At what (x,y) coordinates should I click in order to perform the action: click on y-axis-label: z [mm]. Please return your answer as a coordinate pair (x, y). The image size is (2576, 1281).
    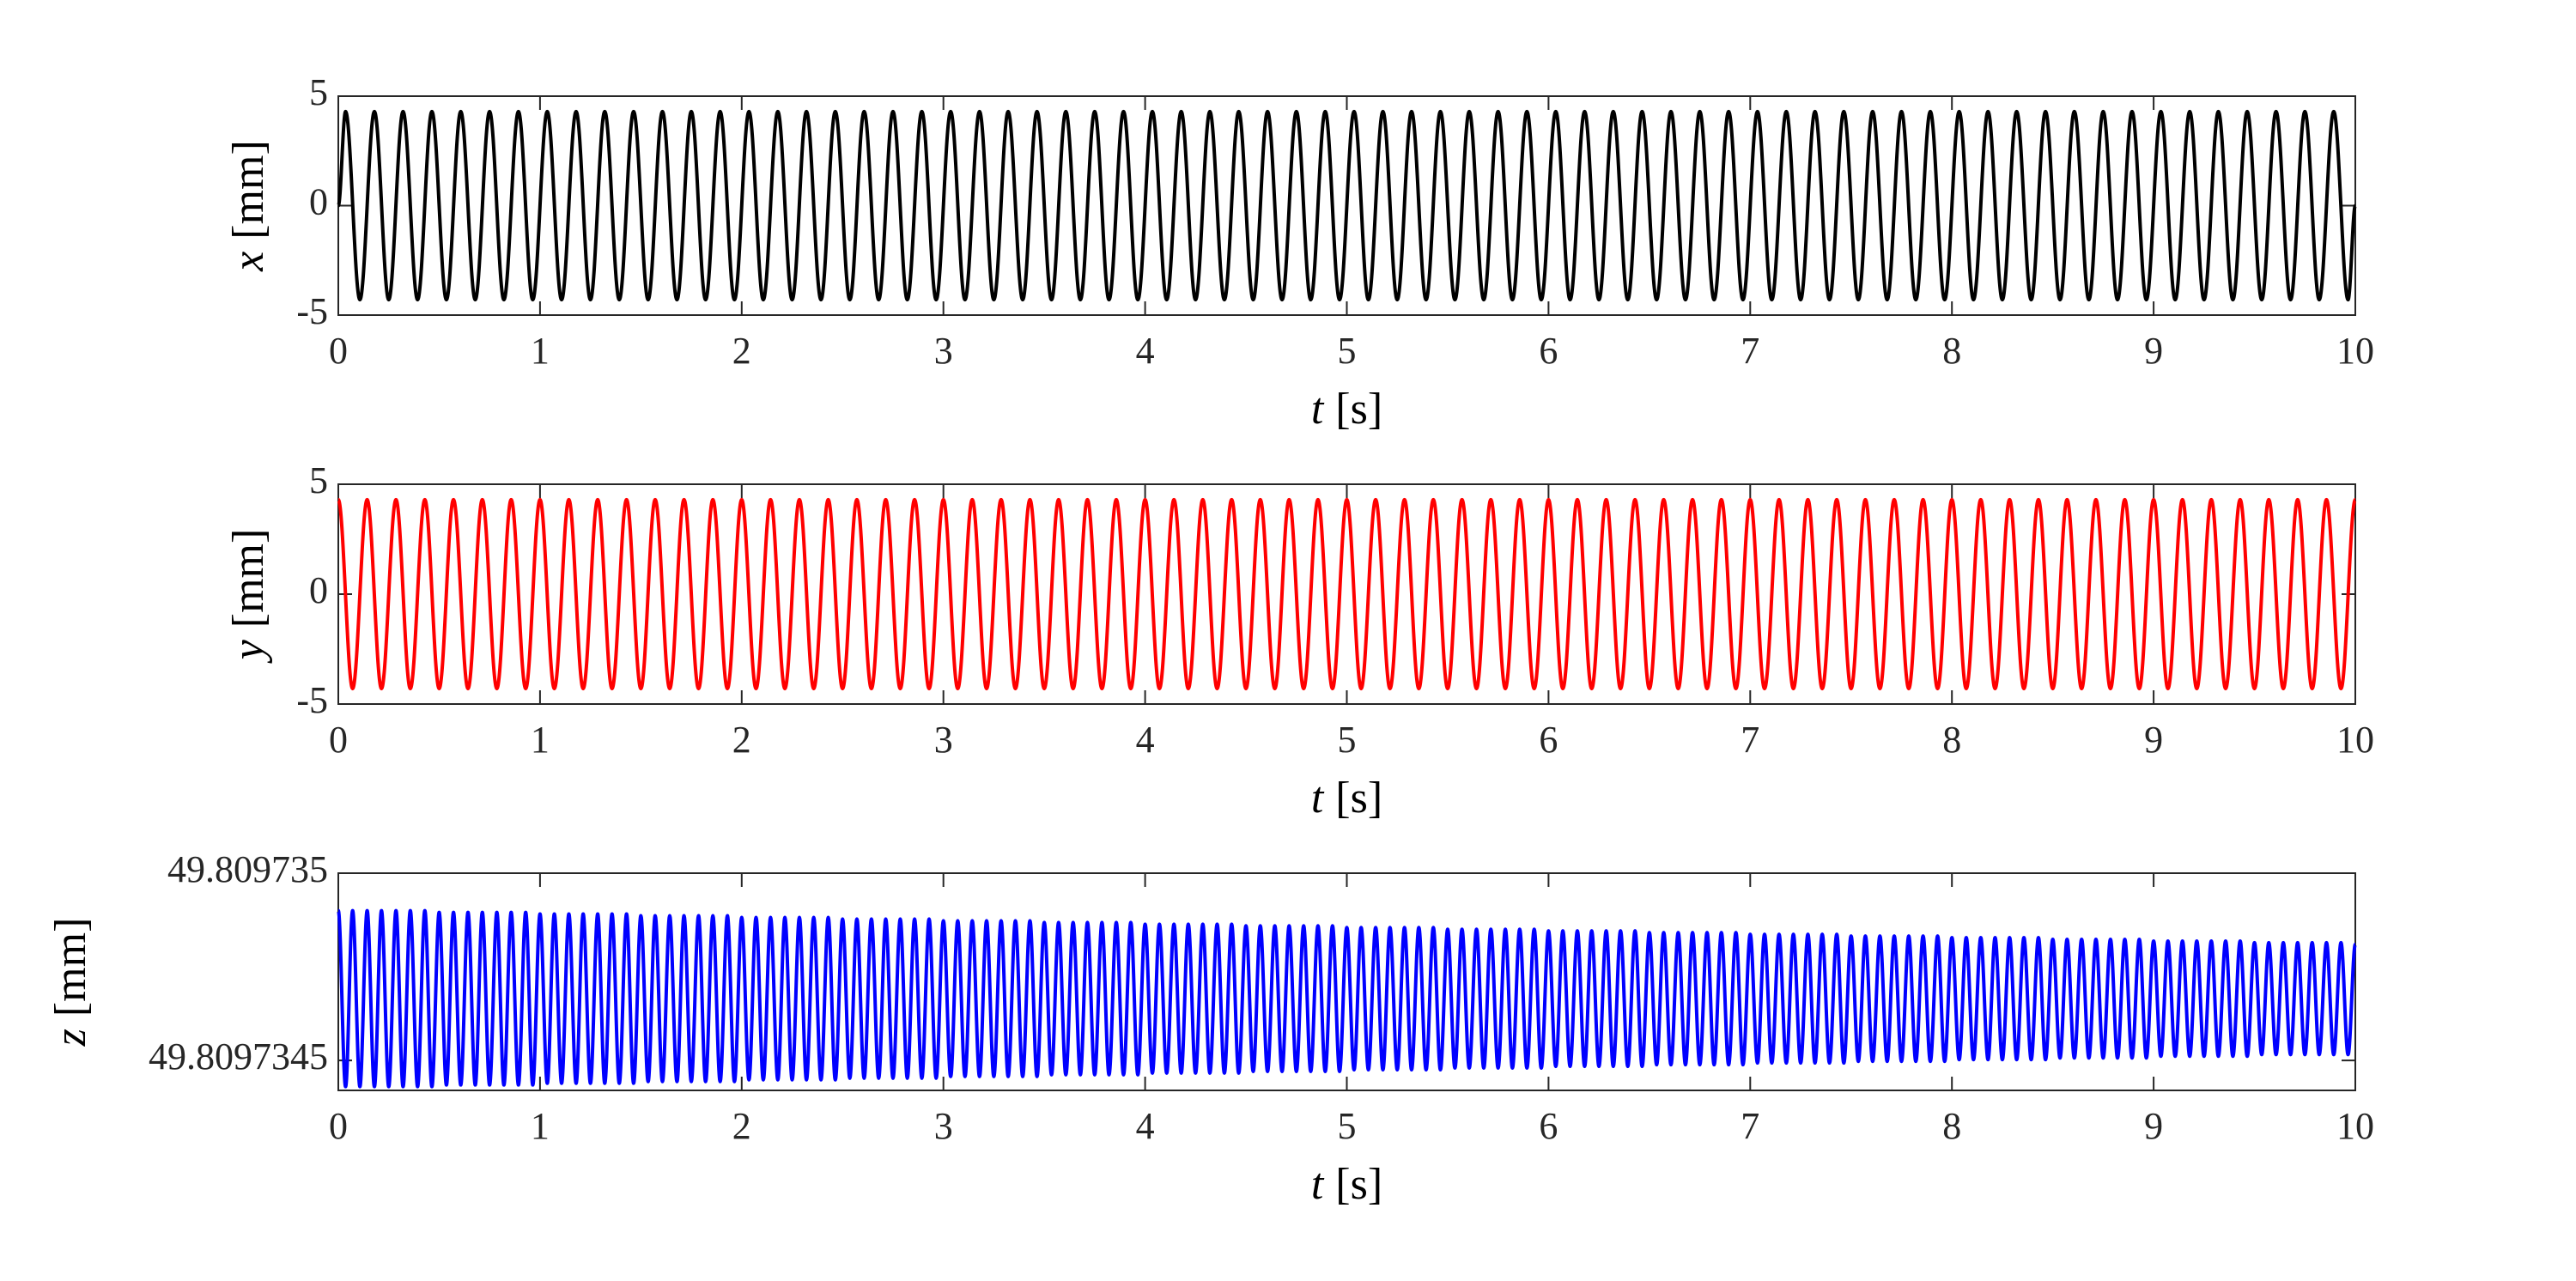
    Looking at the image, I should click on (70, 982).